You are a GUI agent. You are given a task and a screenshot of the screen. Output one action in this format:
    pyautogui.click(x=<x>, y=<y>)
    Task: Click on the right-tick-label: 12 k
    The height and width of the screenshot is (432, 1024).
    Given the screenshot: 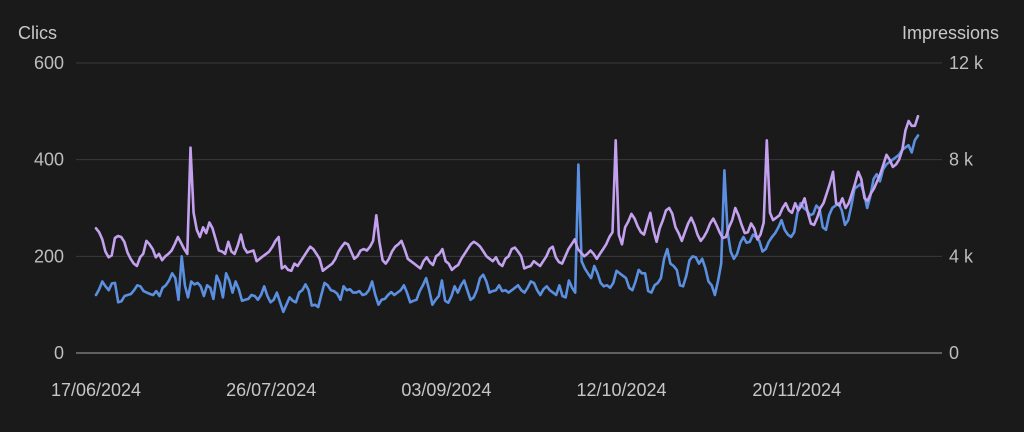 What is the action you would take?
    pyautogui.click(x=966, y=63)
    